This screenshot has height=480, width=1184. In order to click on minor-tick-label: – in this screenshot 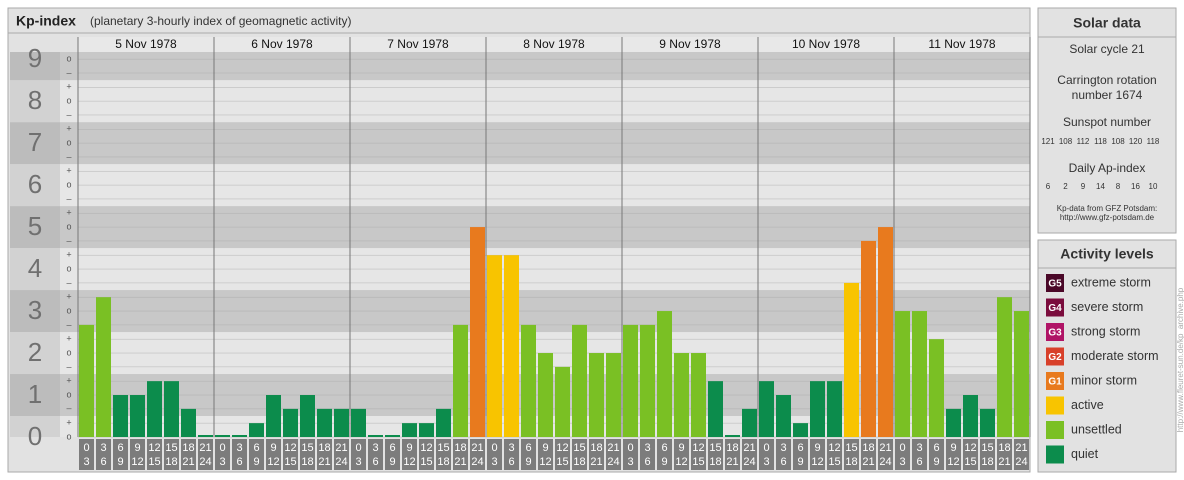, I will do `click(68, 72)`.